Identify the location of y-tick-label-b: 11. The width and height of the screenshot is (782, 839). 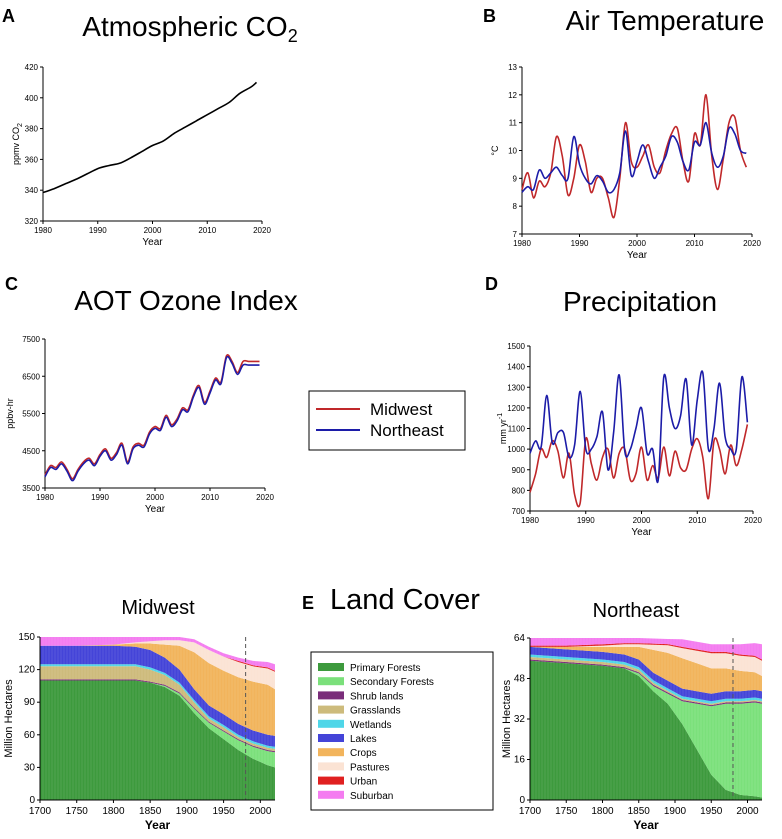
(513, 123).